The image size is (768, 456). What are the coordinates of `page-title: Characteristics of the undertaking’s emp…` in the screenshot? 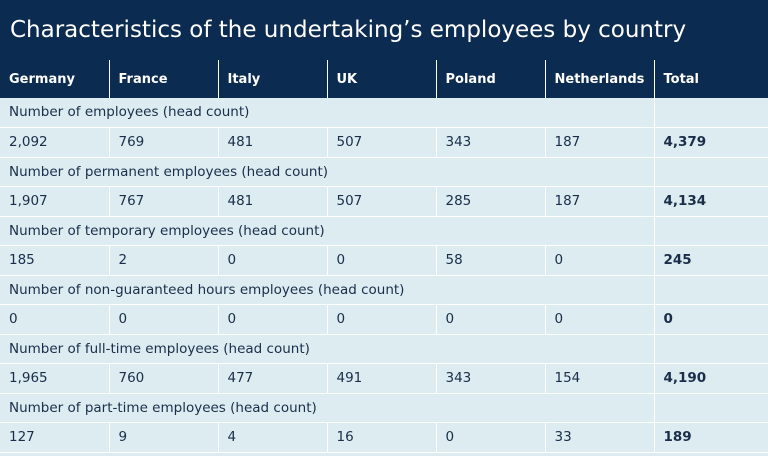 It's located at (384, 30).